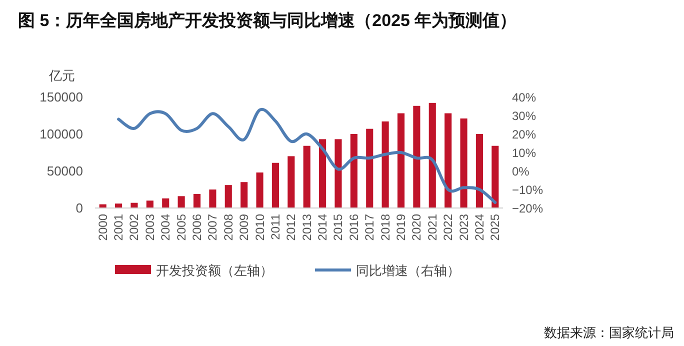 The height and width of the screenshot is (346, 684). What do you see at coordinates (432, 227) in the screenshot?
I see `x-tick-label: 2021` at bounding box center [432, 227].